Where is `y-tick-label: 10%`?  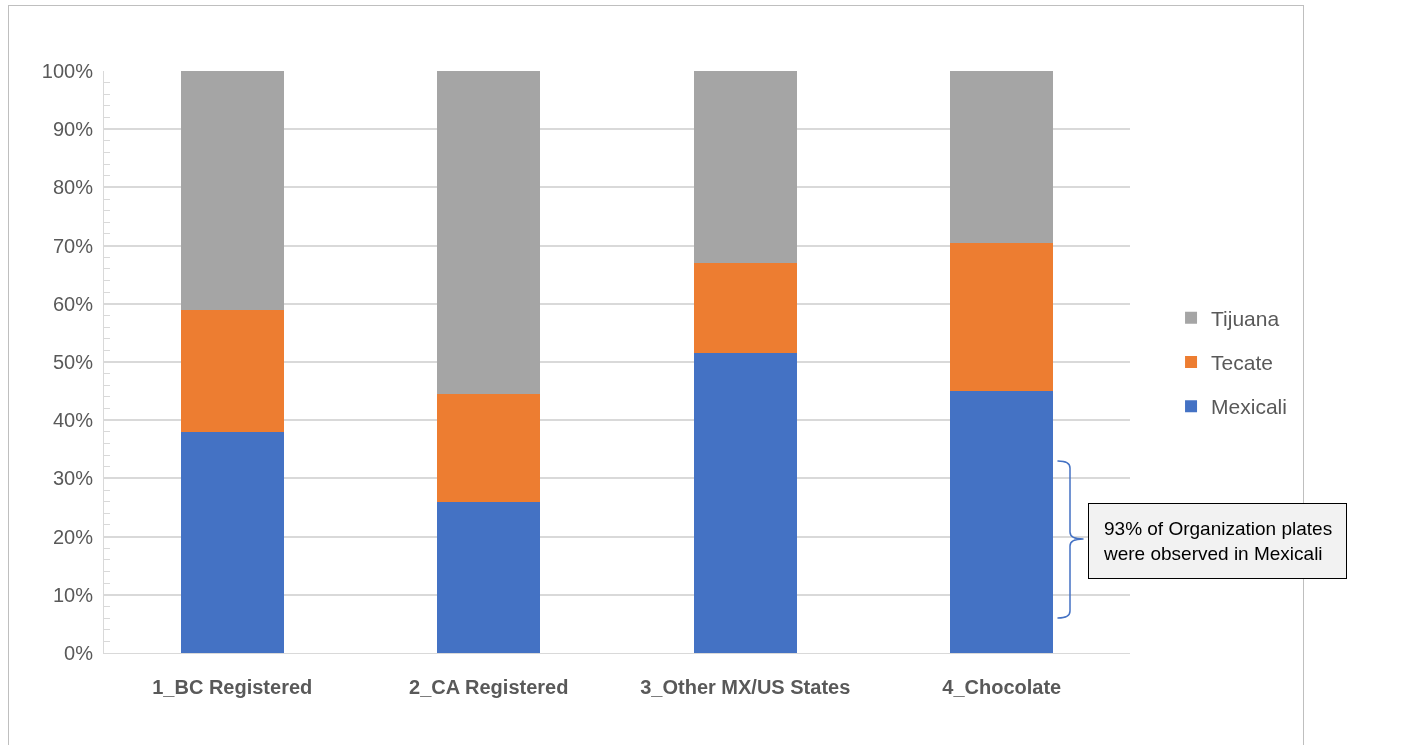 y-tick-label: 10% is located at coordinates (73, 594).